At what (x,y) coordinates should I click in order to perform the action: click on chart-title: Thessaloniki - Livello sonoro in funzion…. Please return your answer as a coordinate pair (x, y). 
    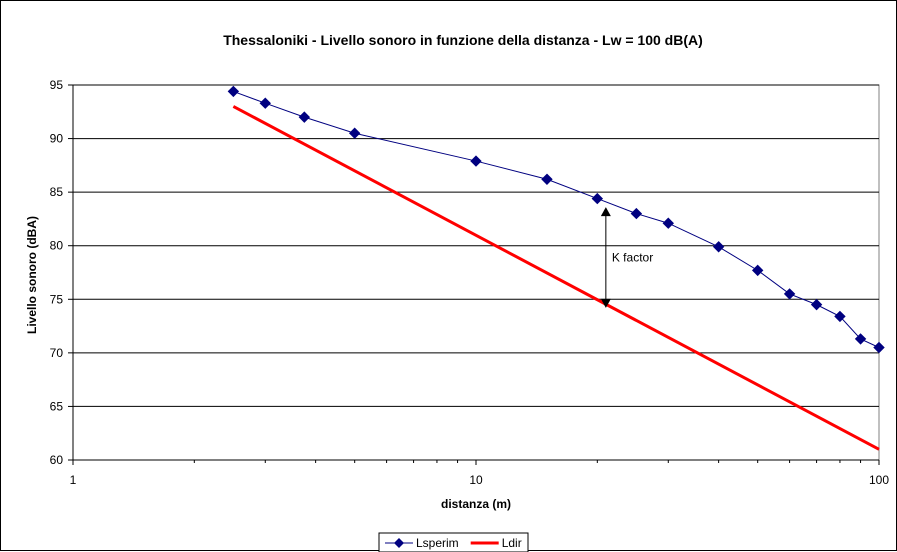
    Looking at the image, I should click on (463, 40).